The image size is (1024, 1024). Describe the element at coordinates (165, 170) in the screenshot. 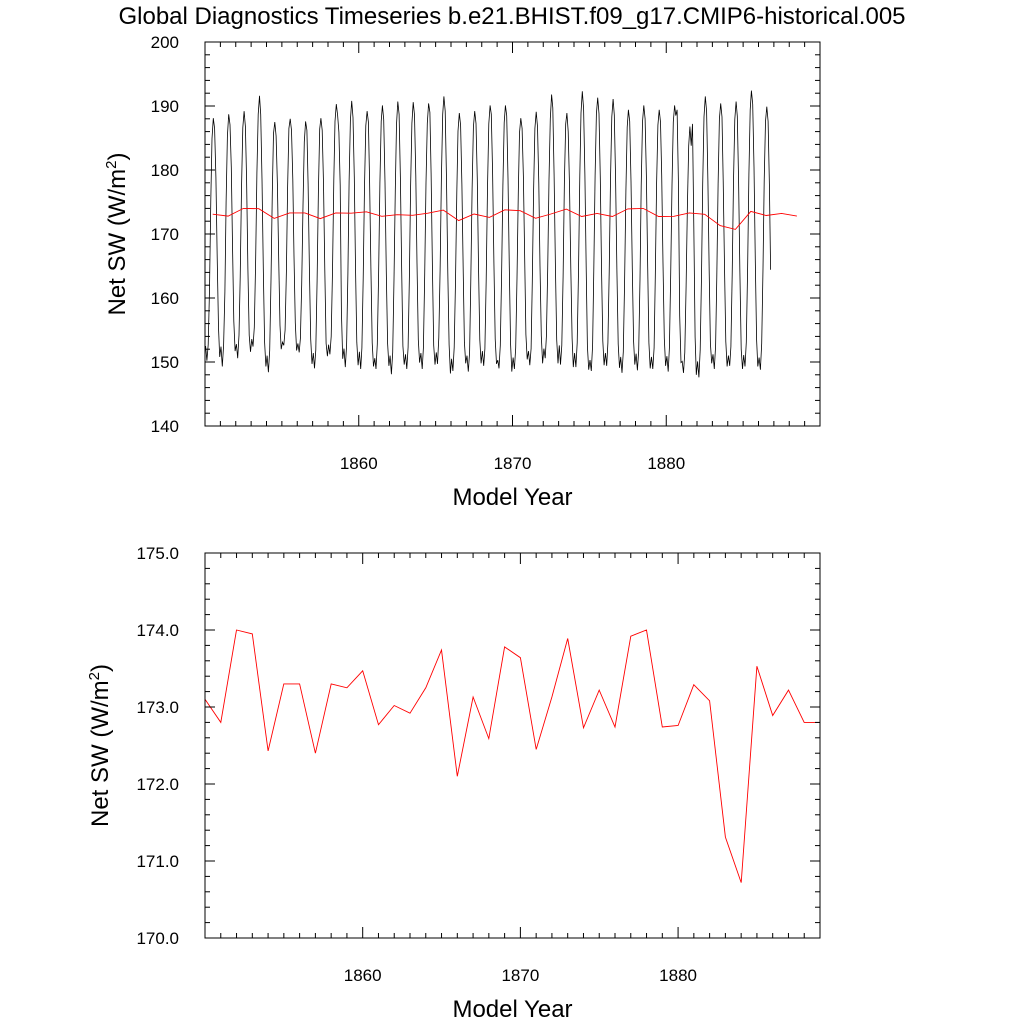

I see `y-tick-label: 180` at that location.